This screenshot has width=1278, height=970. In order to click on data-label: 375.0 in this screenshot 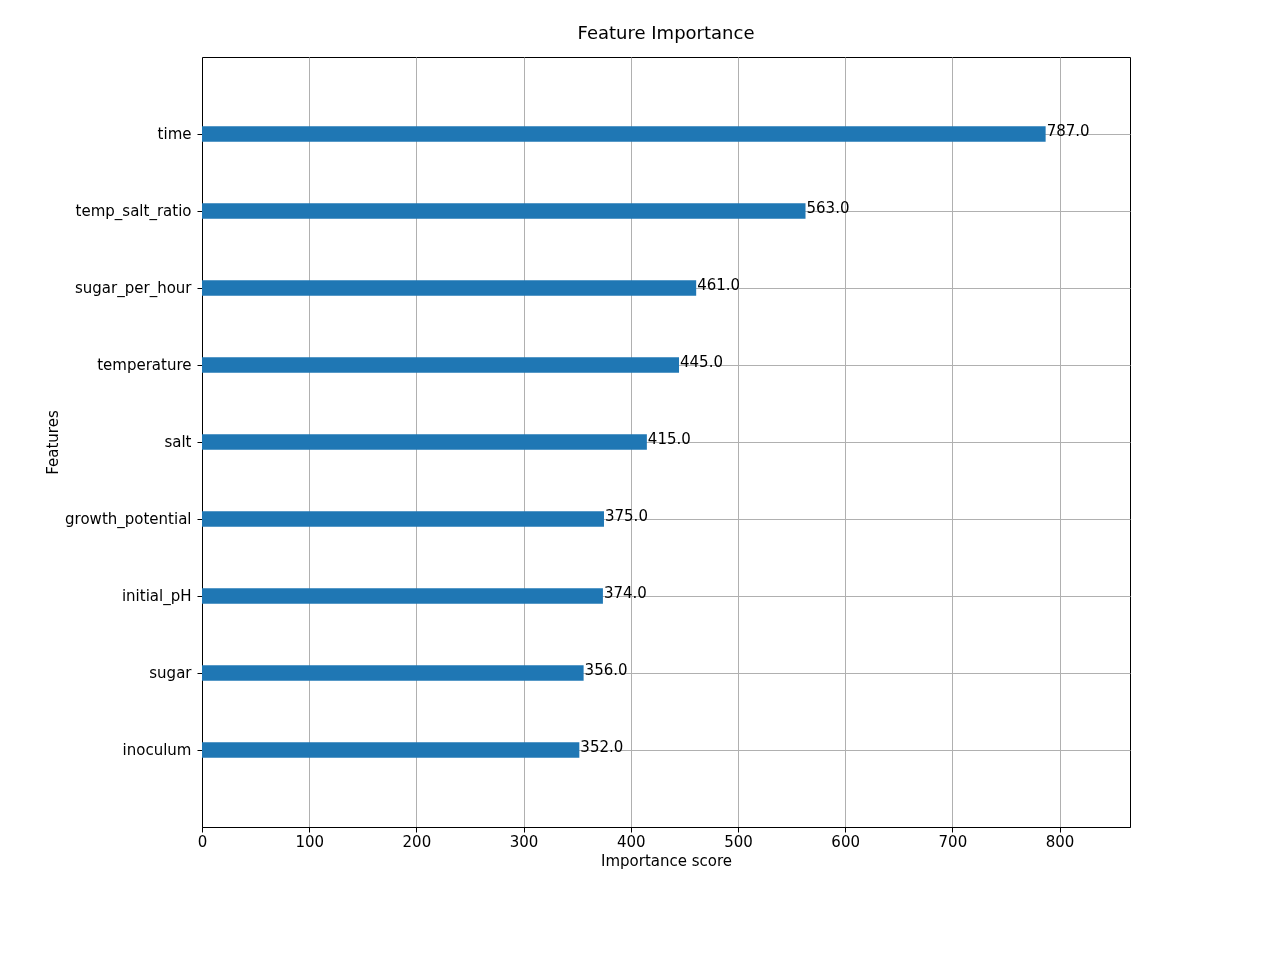, I will do `click(626, 516)`.